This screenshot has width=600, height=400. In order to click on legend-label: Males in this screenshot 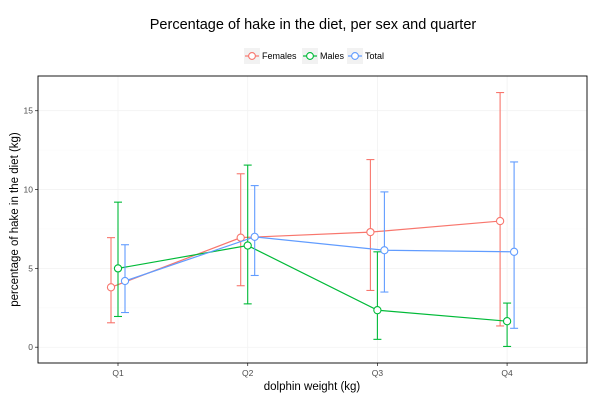, I will do `click(332, 56)`.